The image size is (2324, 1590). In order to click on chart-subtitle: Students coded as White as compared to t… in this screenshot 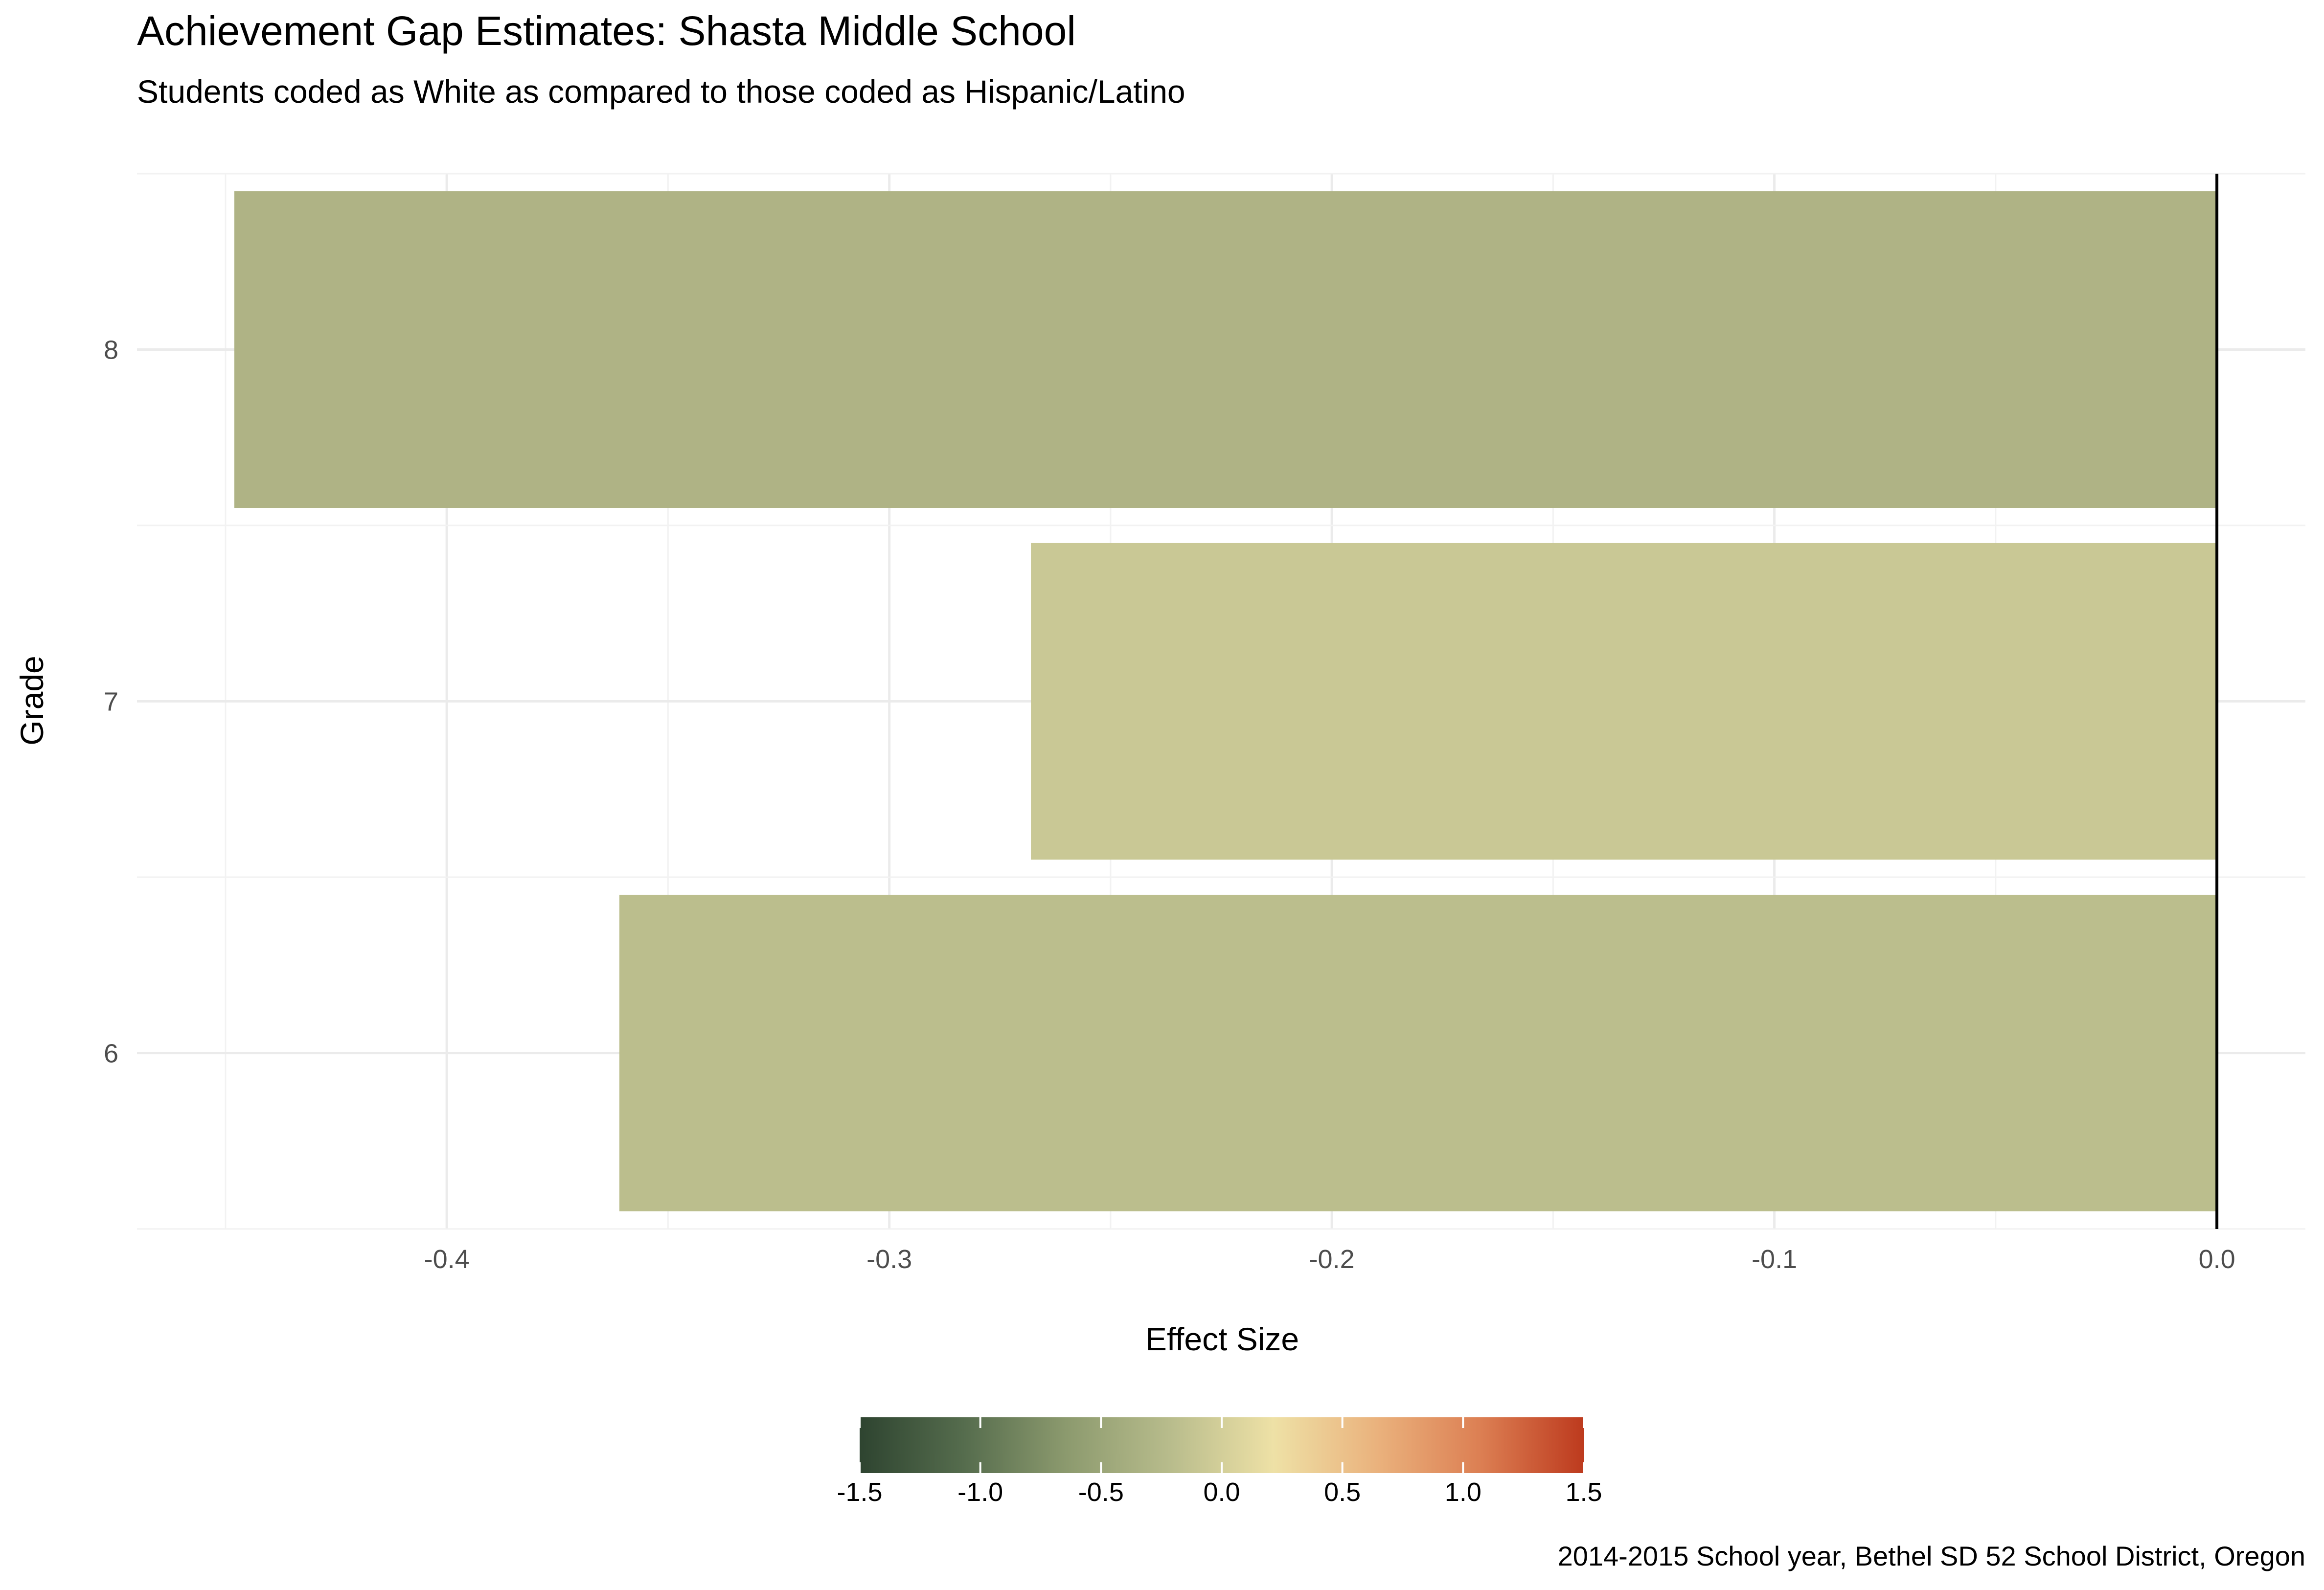, I will do `click(661, 92)`.